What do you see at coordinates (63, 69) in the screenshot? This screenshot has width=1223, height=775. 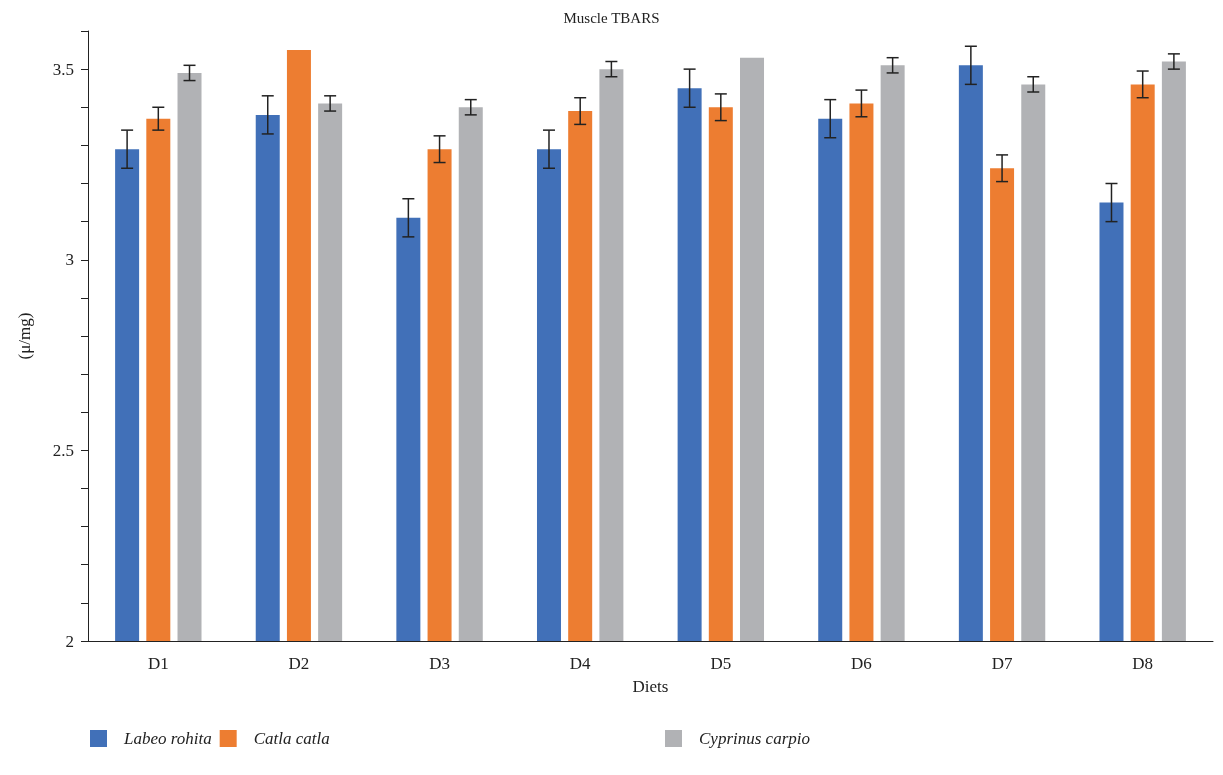 I see `y-tick-label: 3.5` at bounding box center [63, 69].